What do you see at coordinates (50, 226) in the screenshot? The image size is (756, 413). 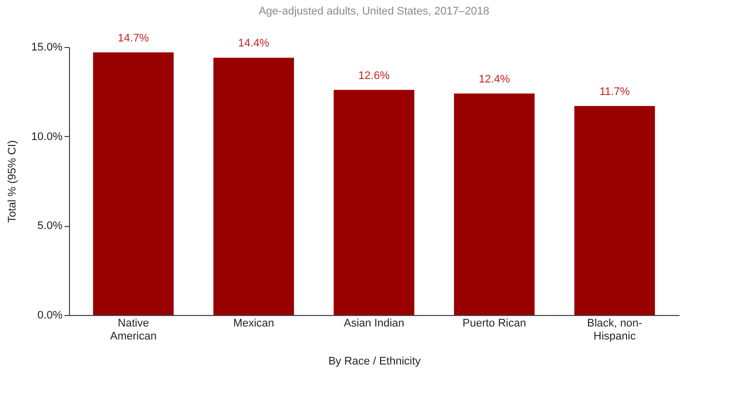 I see `y-tick-label: 5.0%` at bounding box center [50, 226].